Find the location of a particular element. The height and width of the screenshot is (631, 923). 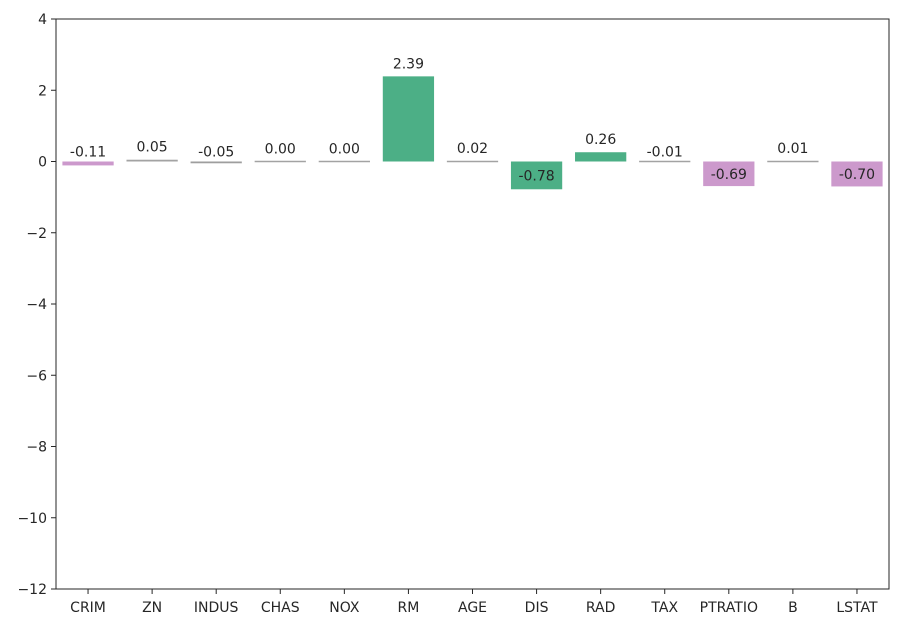

data-label: 0.01 is located at coordinates (792, 149).